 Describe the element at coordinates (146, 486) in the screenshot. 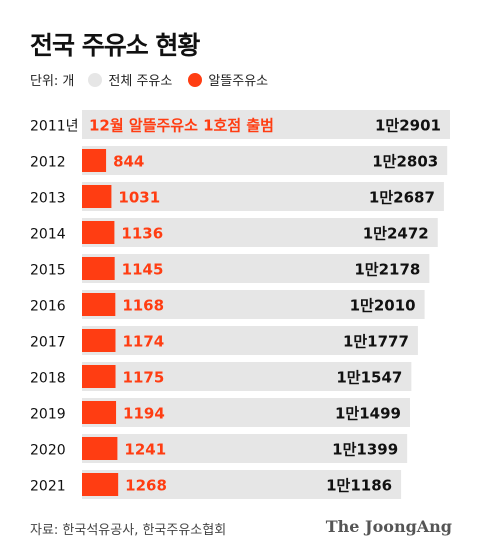

I see `alddeul-value-label-10: 1268` at that location.